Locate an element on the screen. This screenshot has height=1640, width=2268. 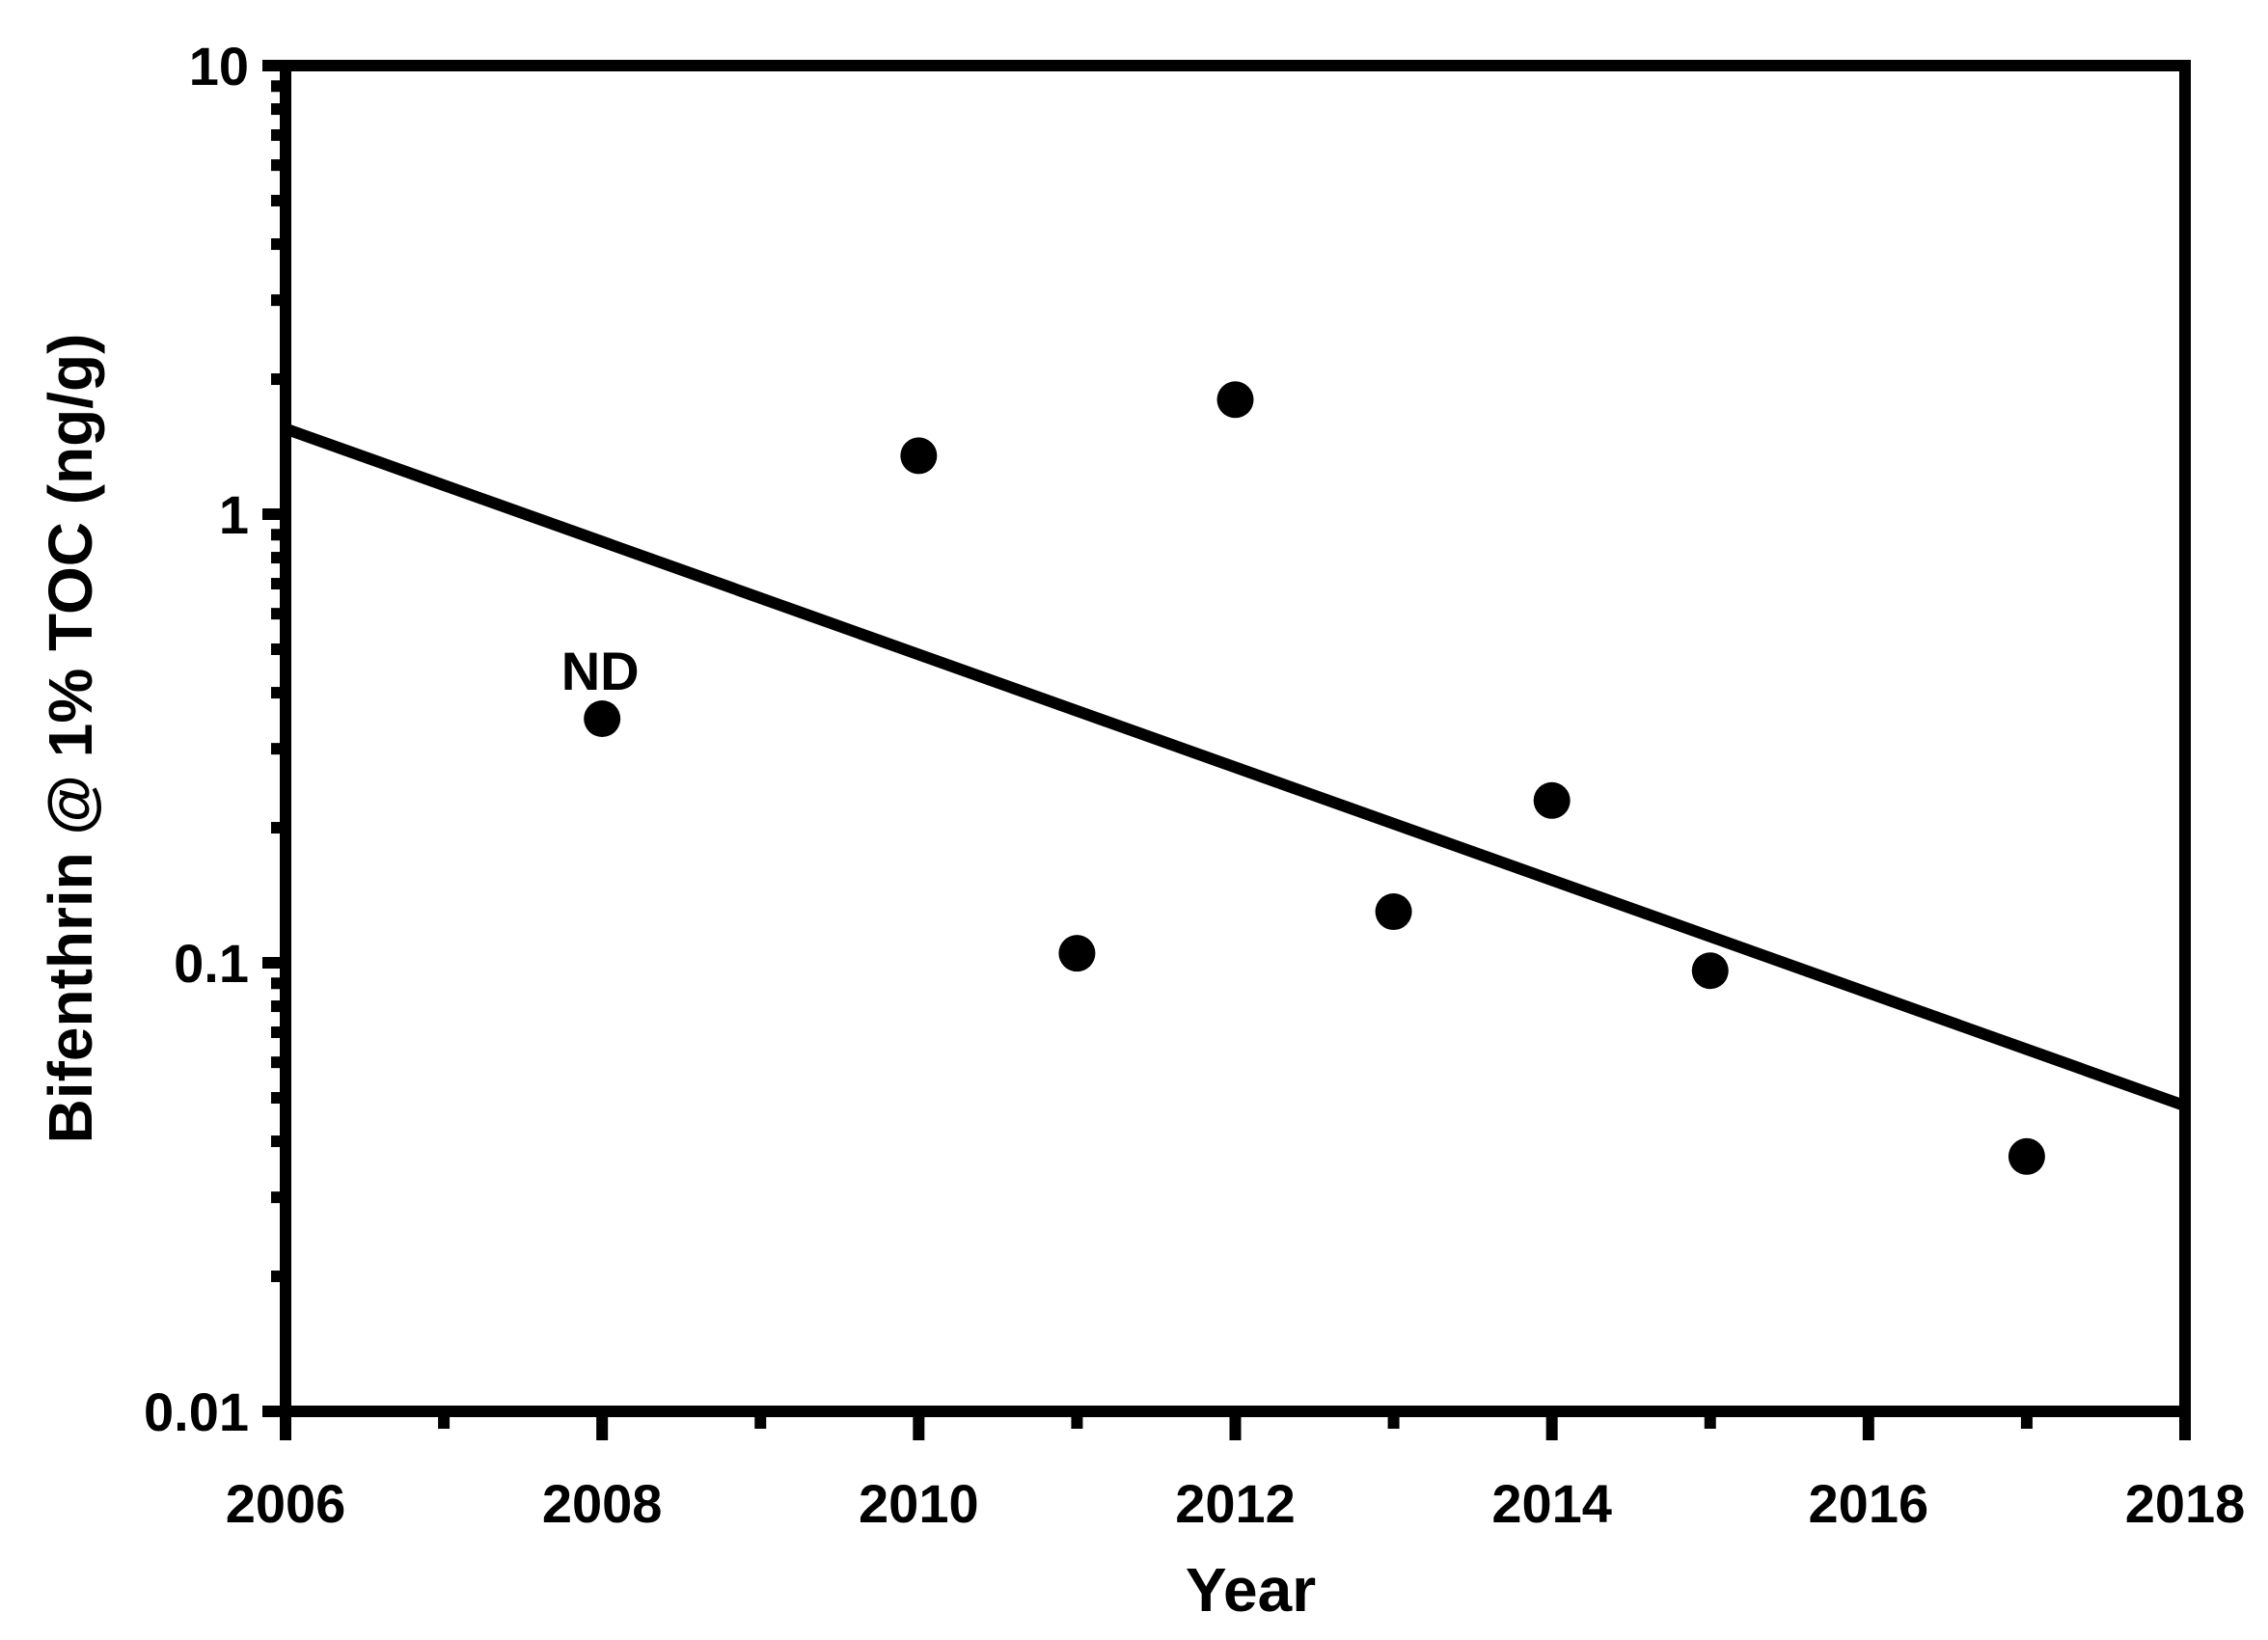
x-tick-label: 2012 is located at coordinates (1235, 1503).